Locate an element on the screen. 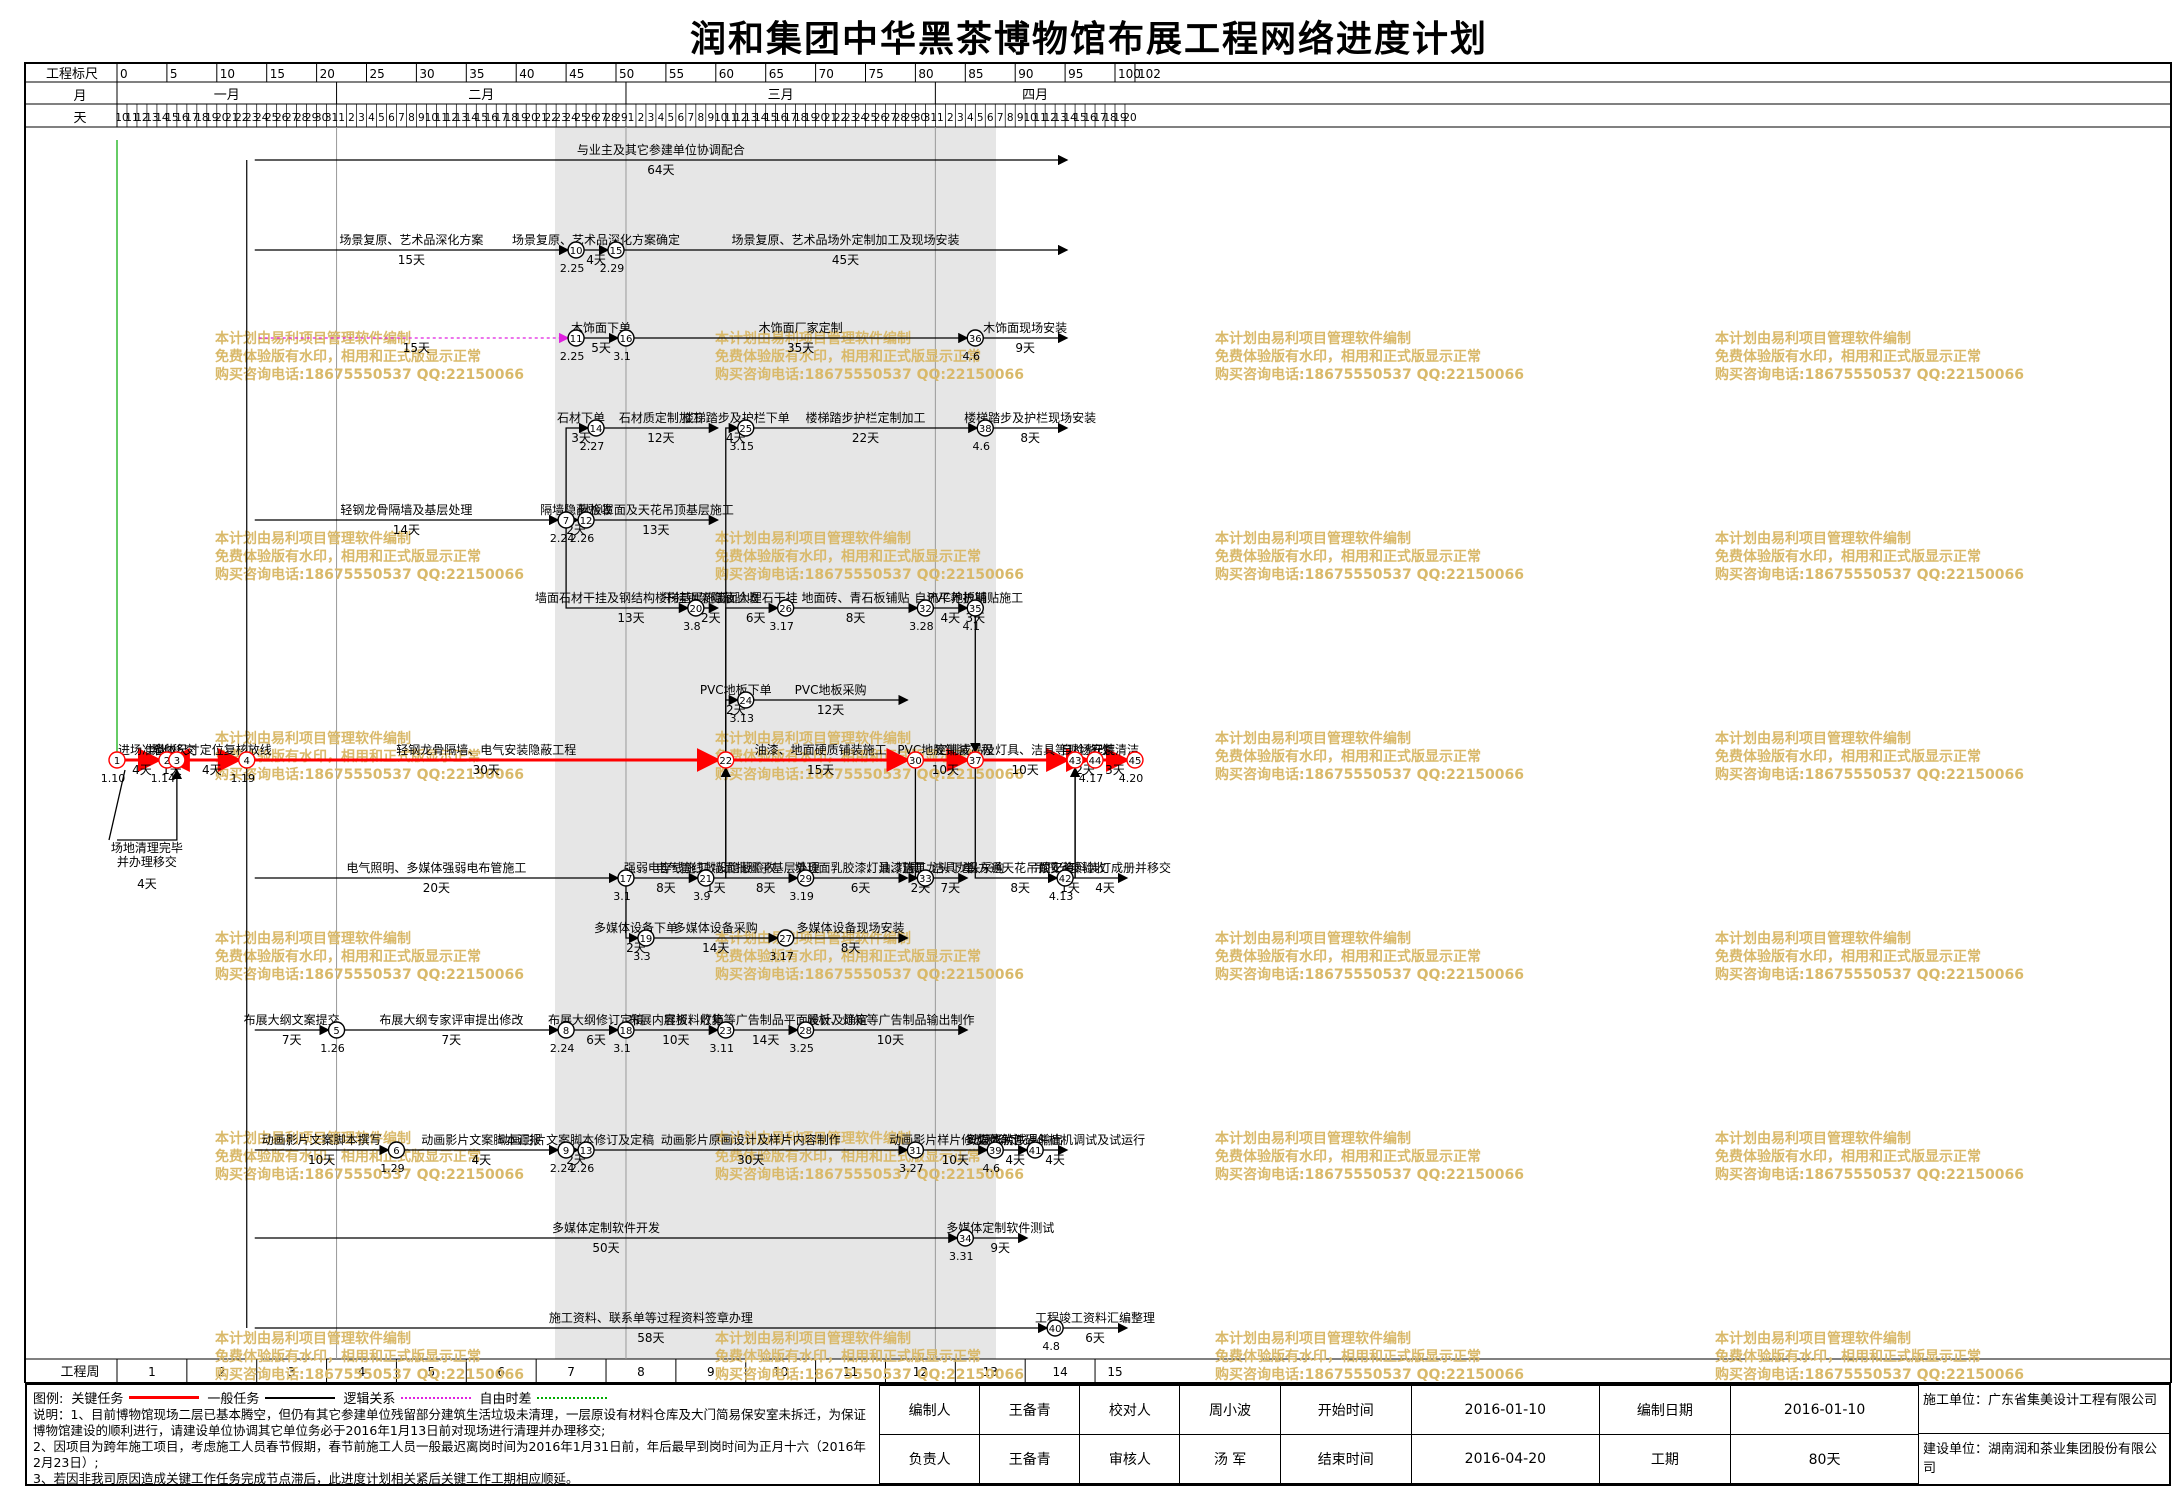 The image size is (2178, 1491). node-number: 1 is located at coordinates (117, 761).